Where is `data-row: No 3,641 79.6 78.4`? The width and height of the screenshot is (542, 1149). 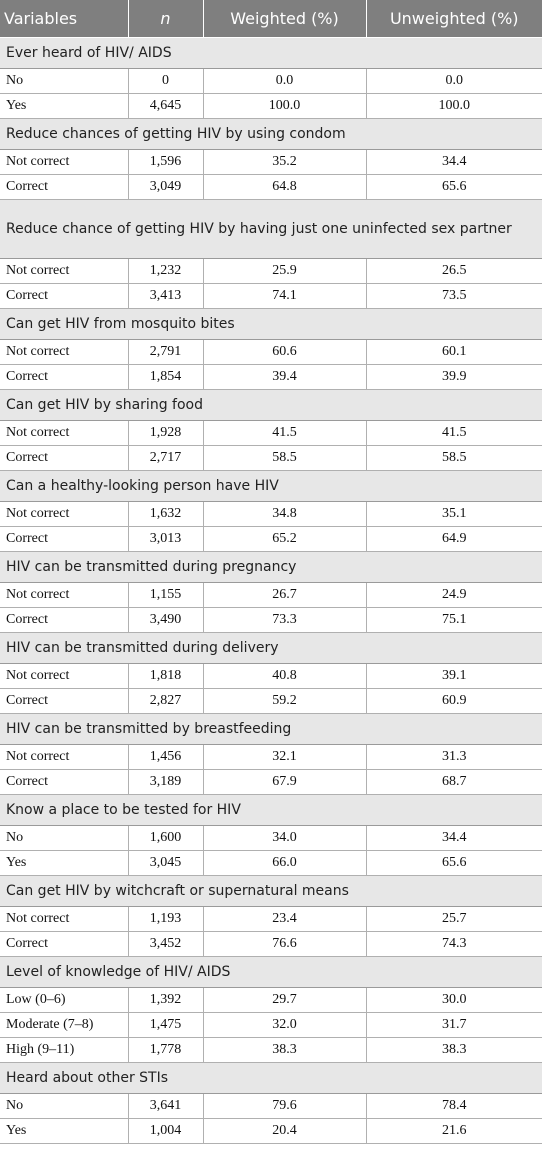 data-row: No 3,641 79.6 78.4 is located at coordinates (271, 1106).